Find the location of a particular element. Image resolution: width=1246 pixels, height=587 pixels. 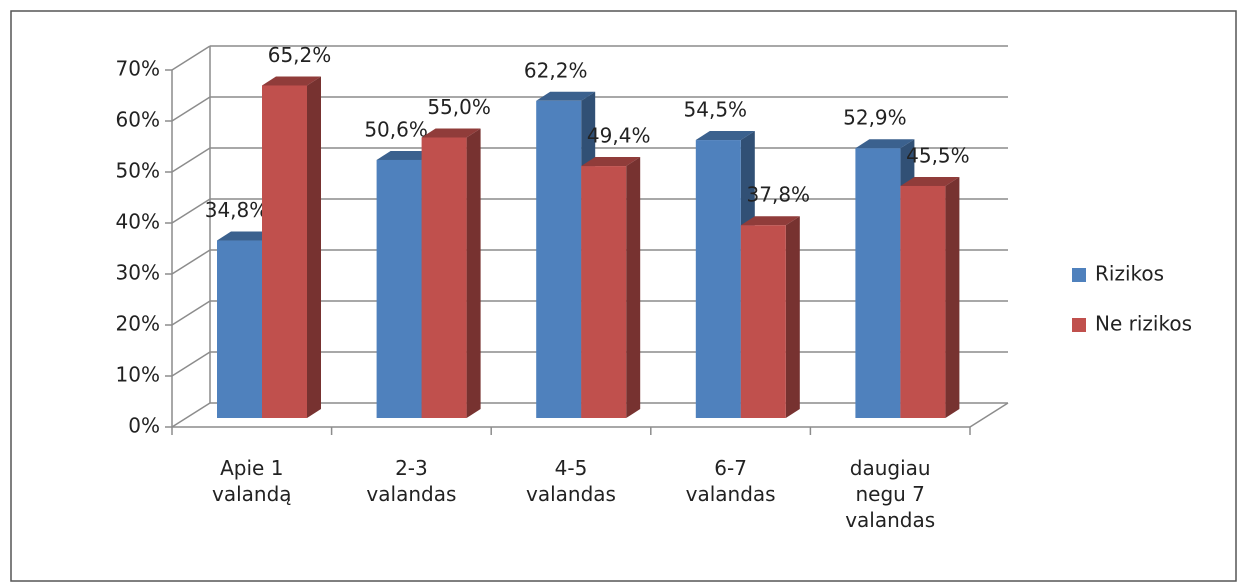

y-tick-label: 50% is located at coordinates (138, 171).